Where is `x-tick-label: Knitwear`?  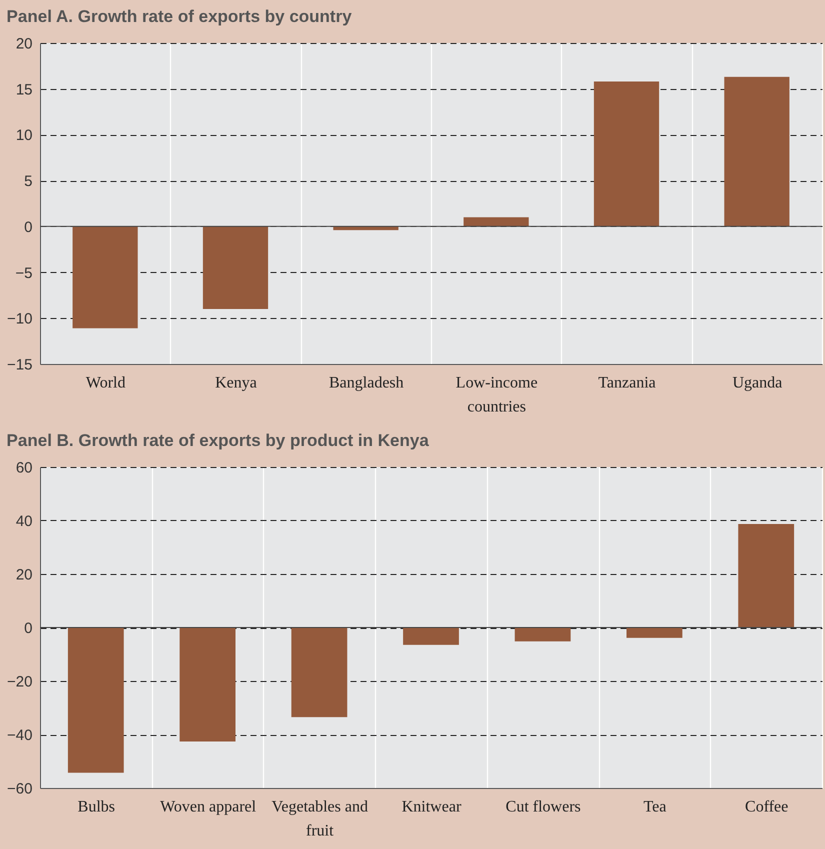 x-tick-label: Knitwear is located at coordinates (432, 807).